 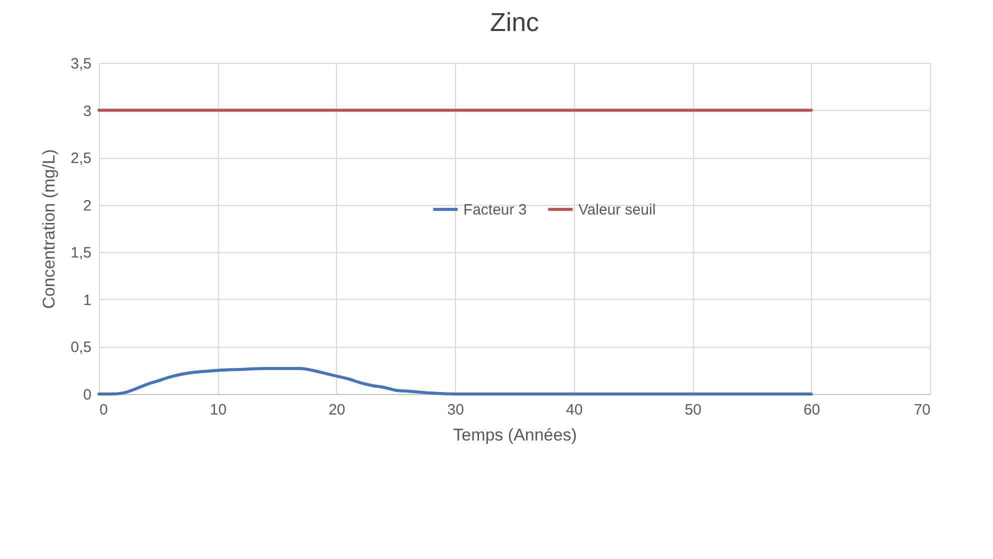 What do you see at coordinates (104, 410) in the screenshot?
I see `x-tick-label: 0` at bounding box center [104, 410].